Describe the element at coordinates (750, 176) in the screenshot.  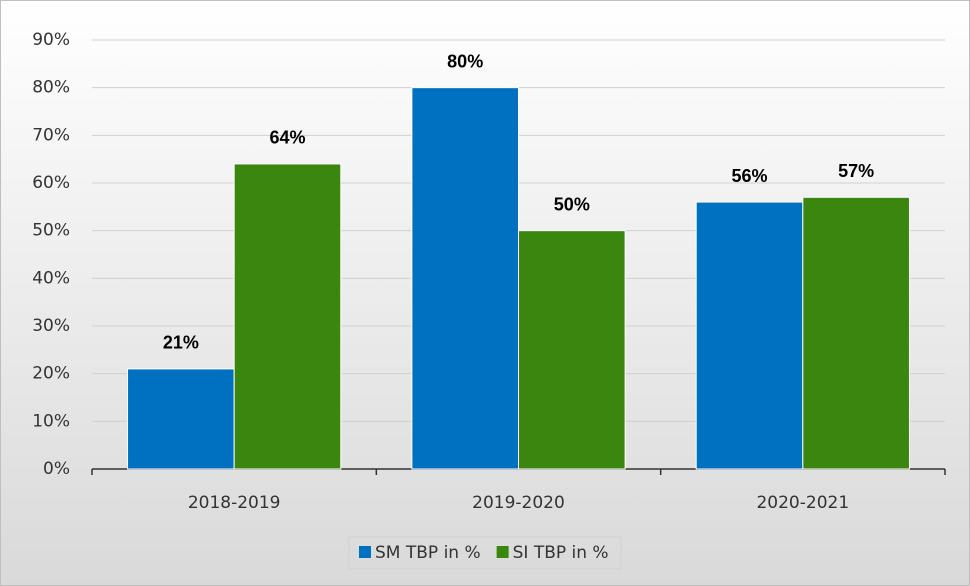
I see `value-label: 56%` at that location.